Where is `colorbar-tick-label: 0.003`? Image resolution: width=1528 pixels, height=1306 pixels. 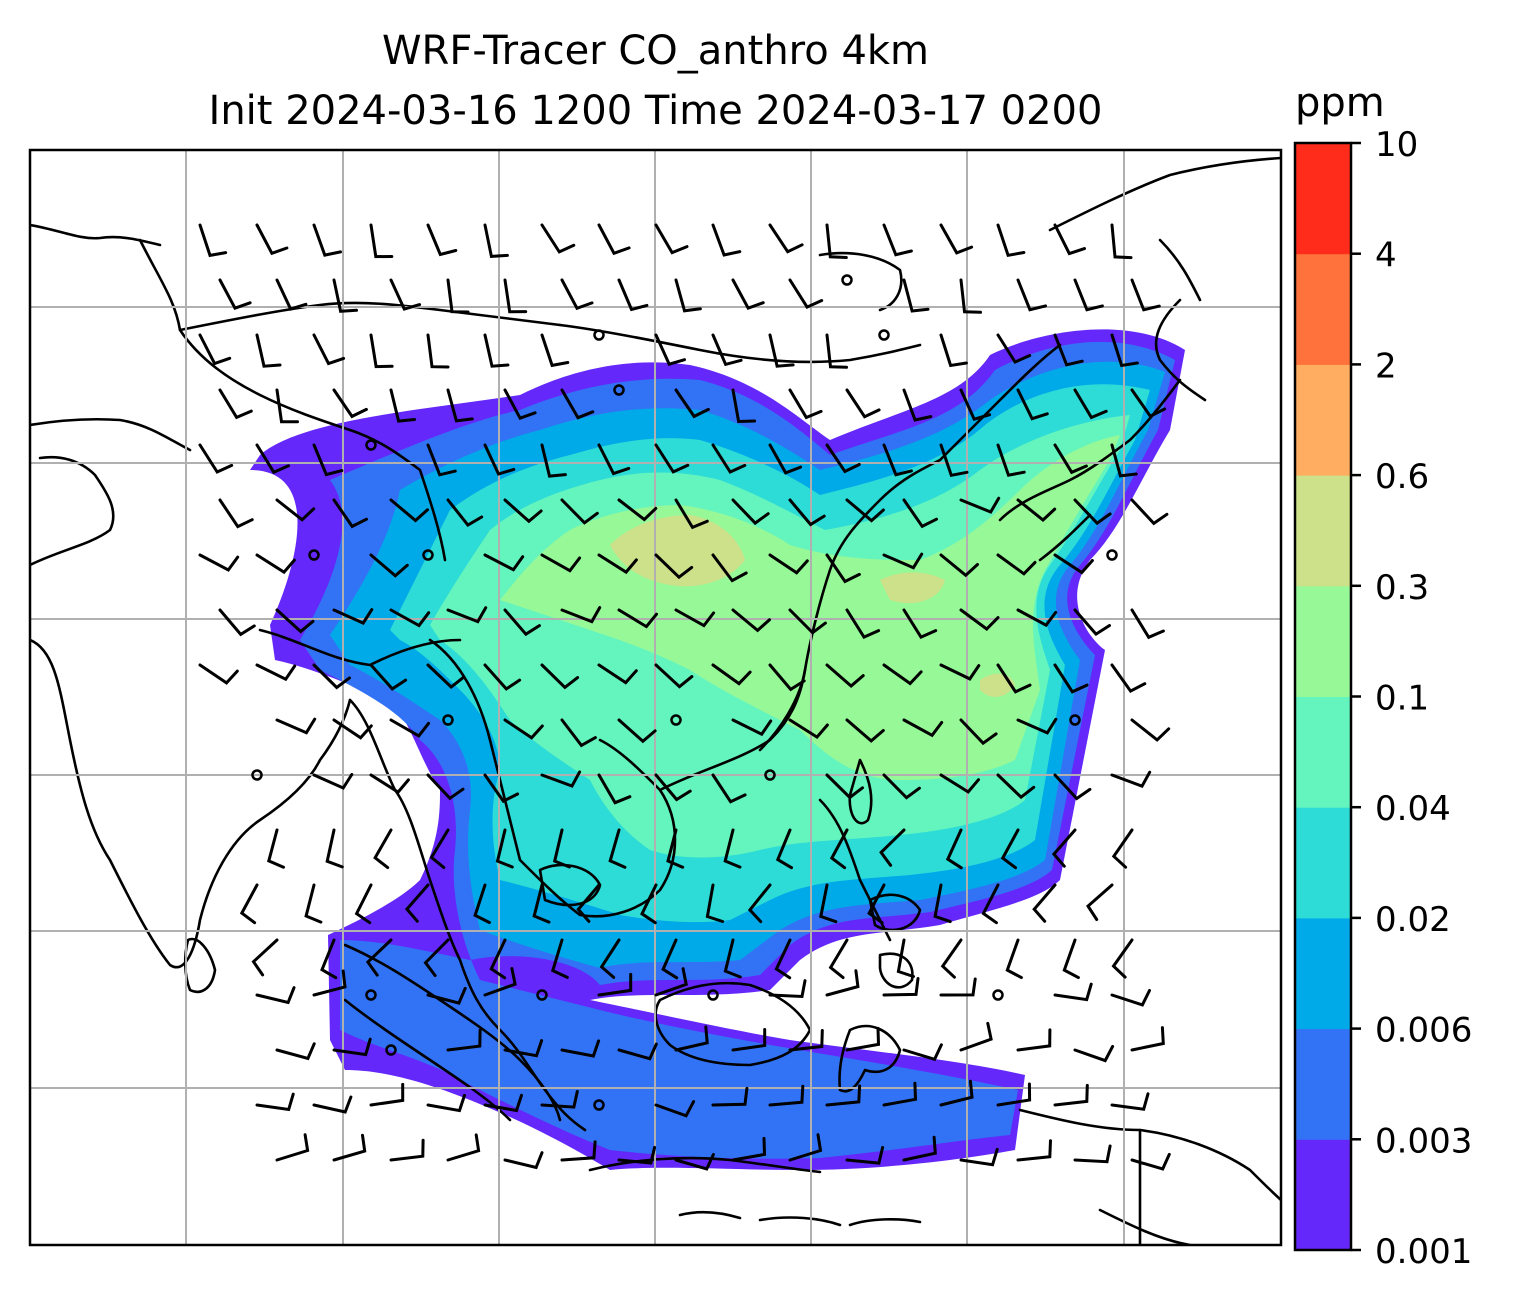 colorbar-tick-label: 0.003 is located at coordinates (1423, 1141).